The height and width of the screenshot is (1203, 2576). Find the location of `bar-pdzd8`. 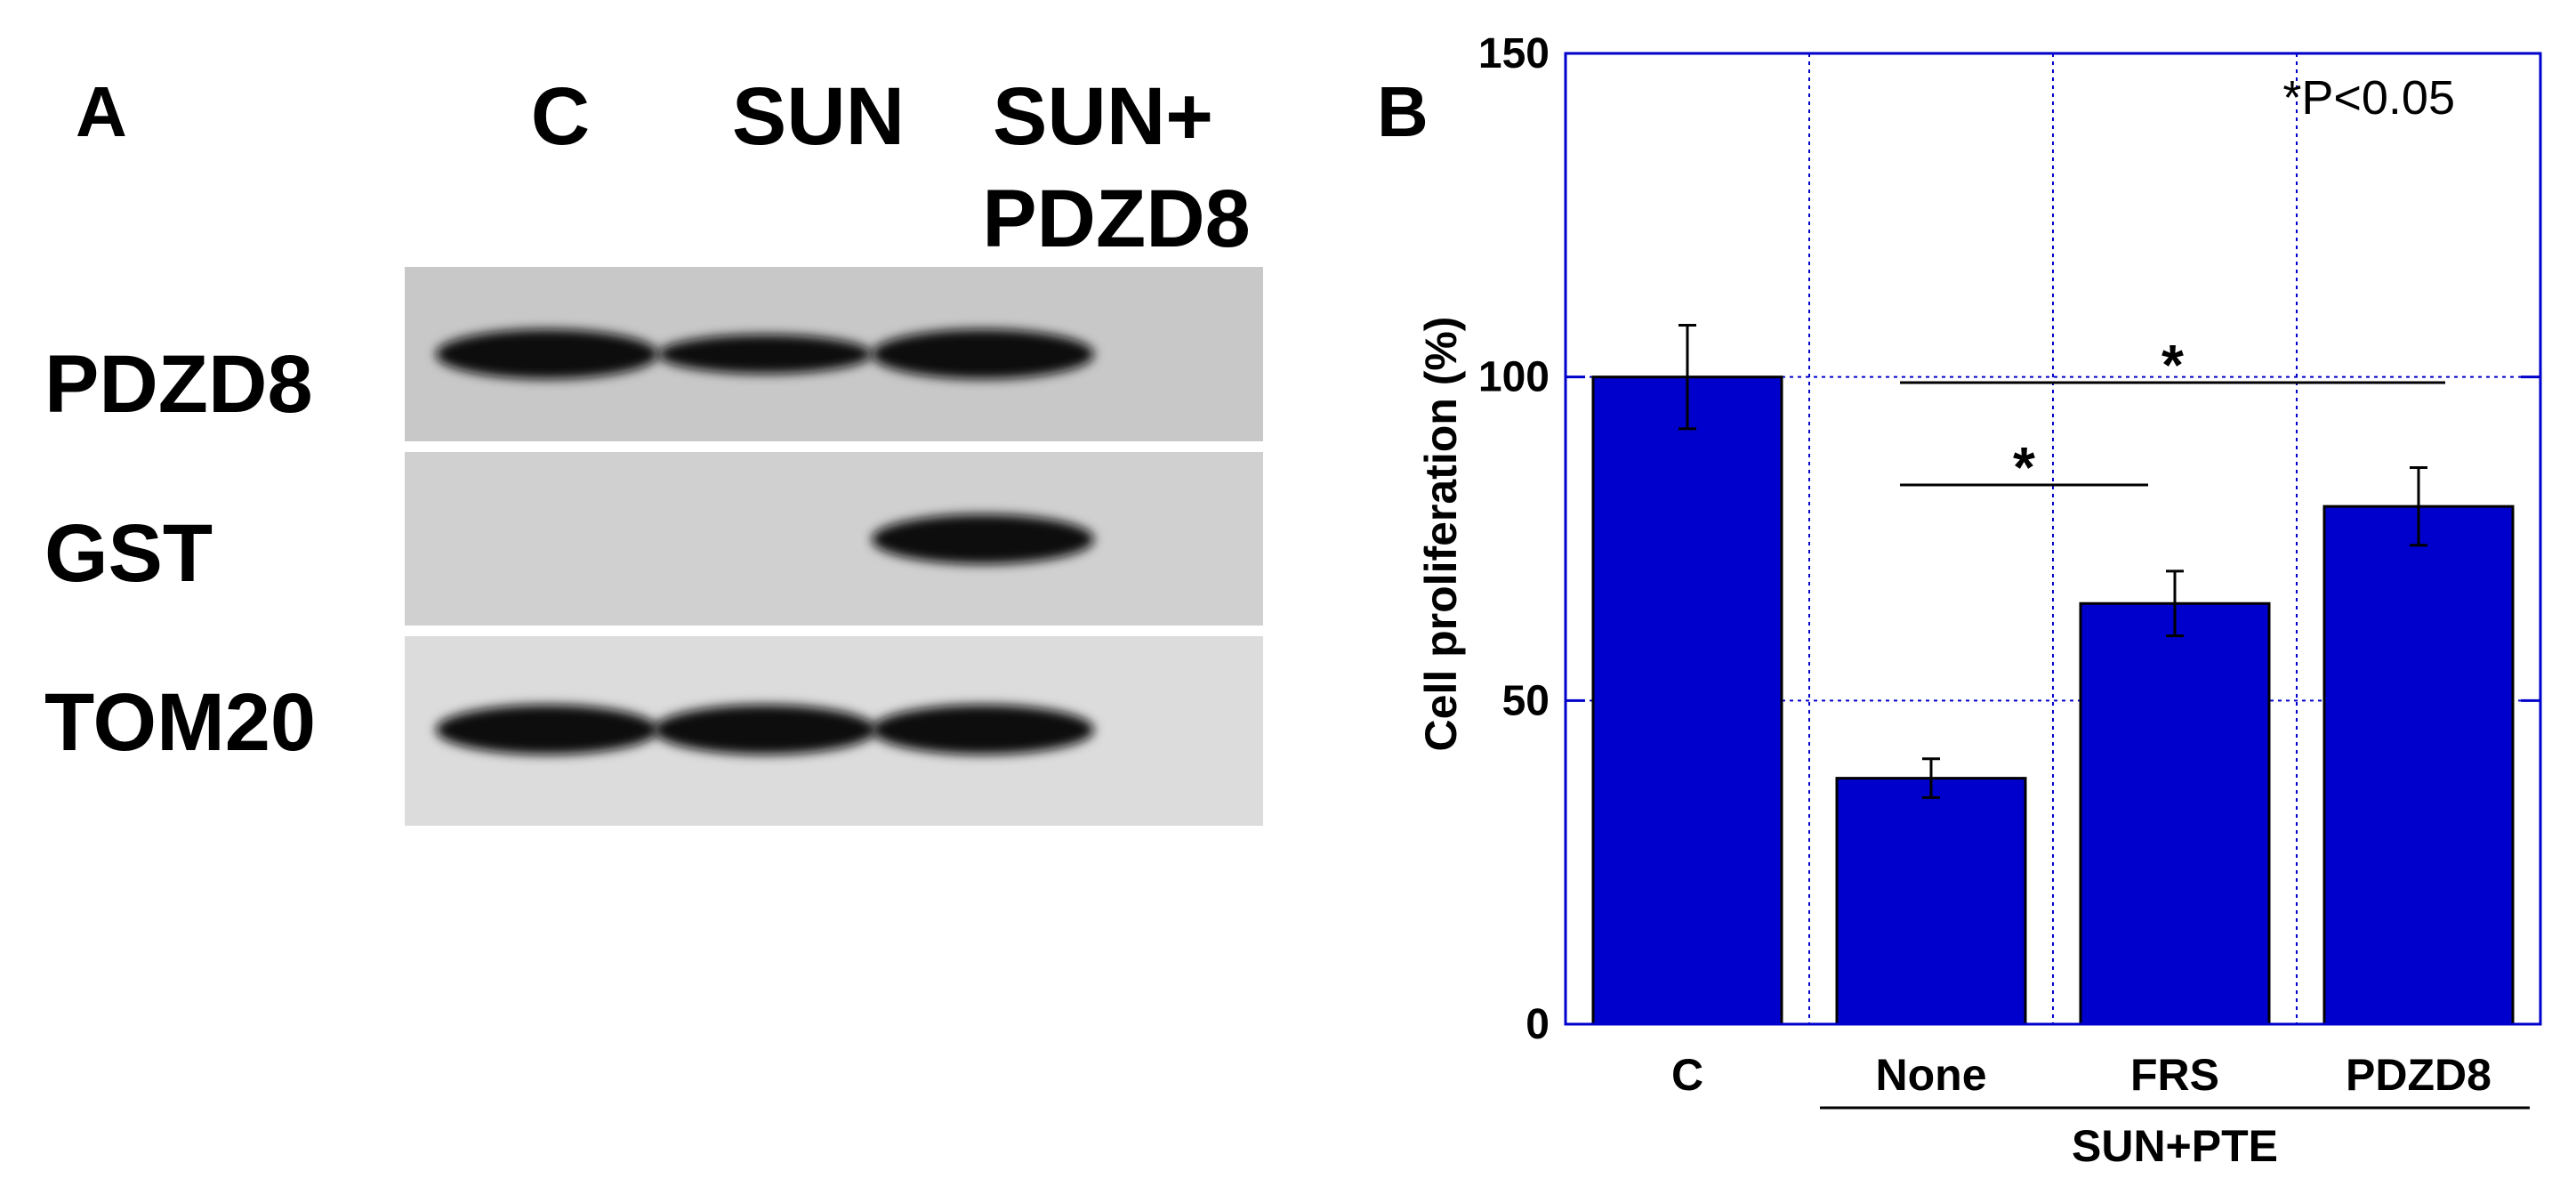

bar-pdzd8 is located at coordinates (2418, 765).